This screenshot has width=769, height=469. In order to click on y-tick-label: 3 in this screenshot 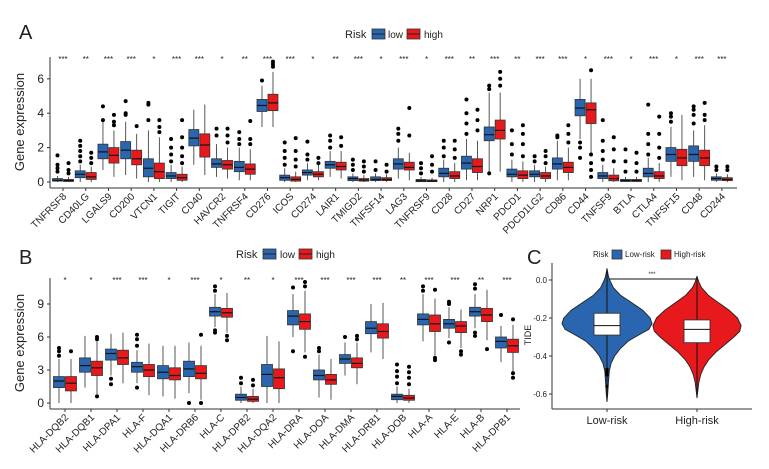, I will do `click(40, 370)`.